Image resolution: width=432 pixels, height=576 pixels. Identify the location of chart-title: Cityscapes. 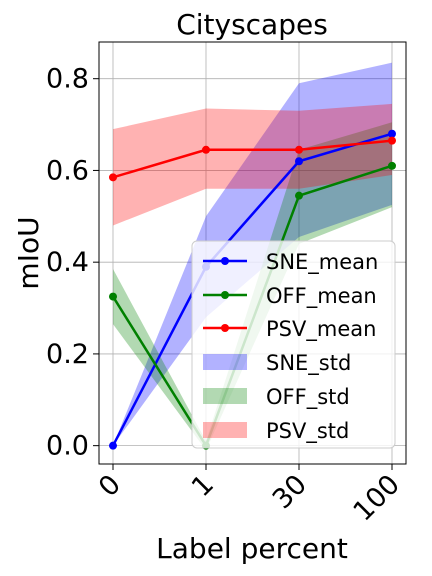
(252, 24).